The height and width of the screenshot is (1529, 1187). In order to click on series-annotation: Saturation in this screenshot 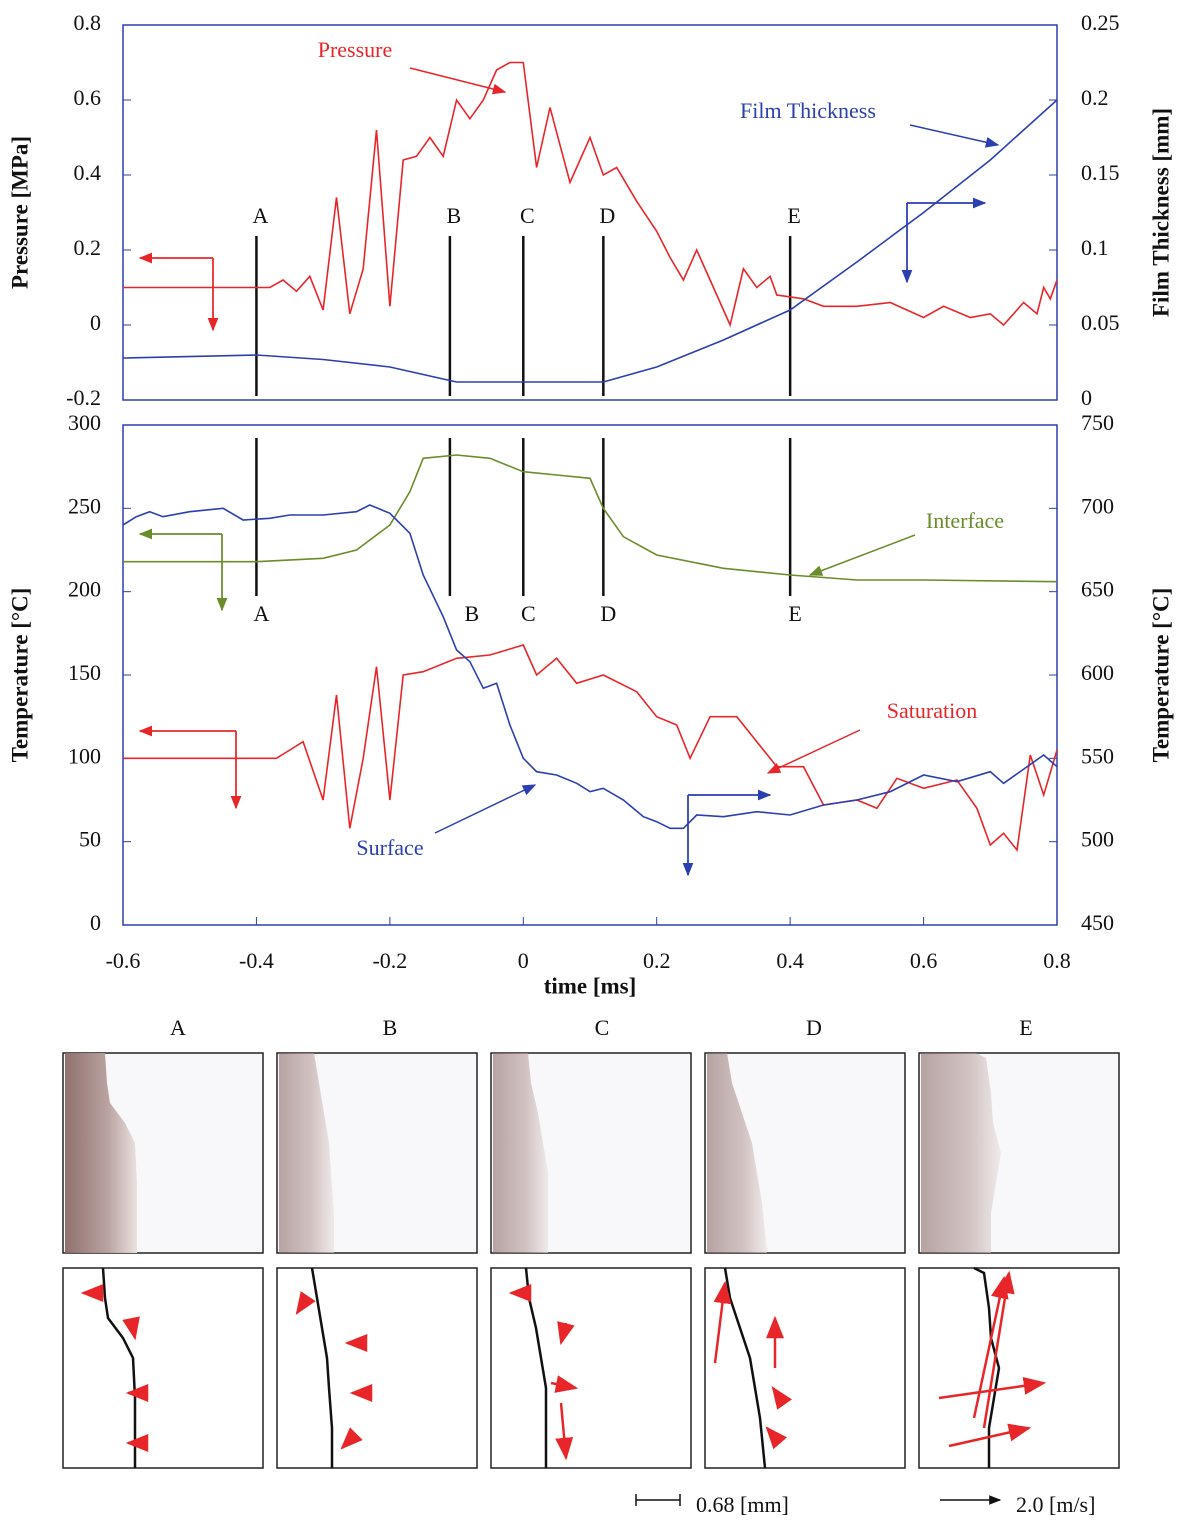, I will do `click(932, 710)`.